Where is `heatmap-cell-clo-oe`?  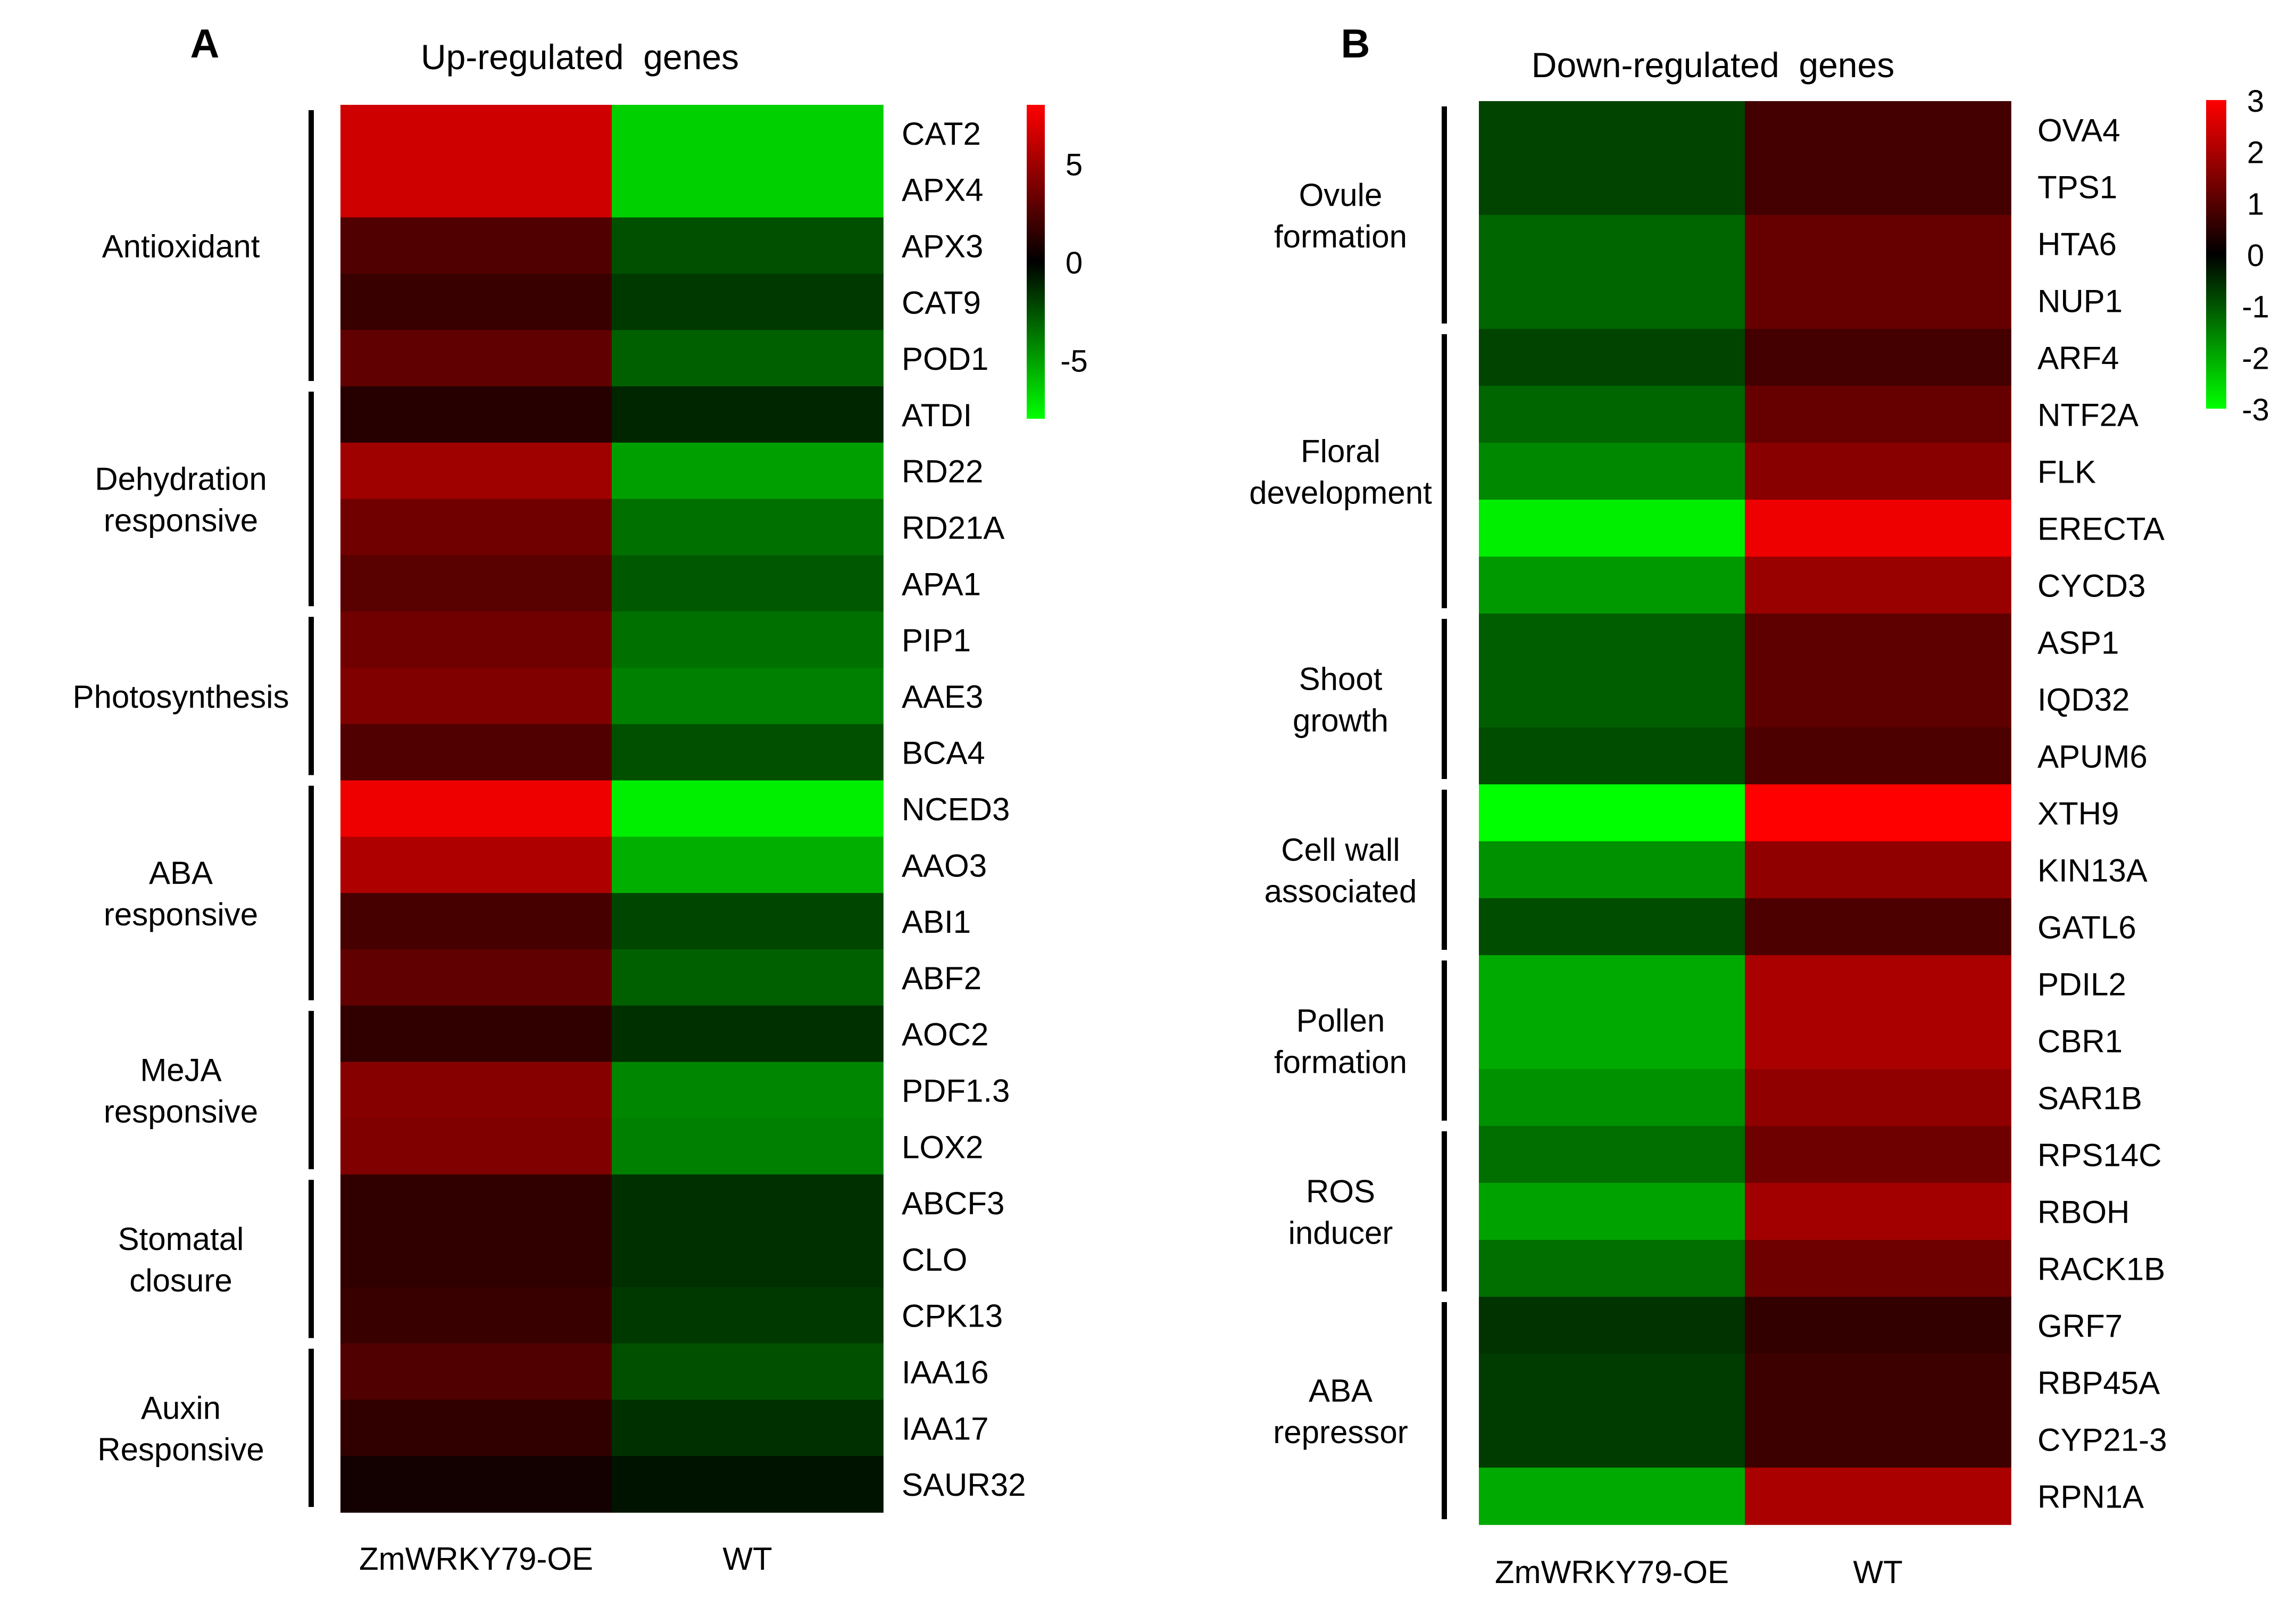 heatmap-cell-clo-oe is located at coordinates (476, 1259).